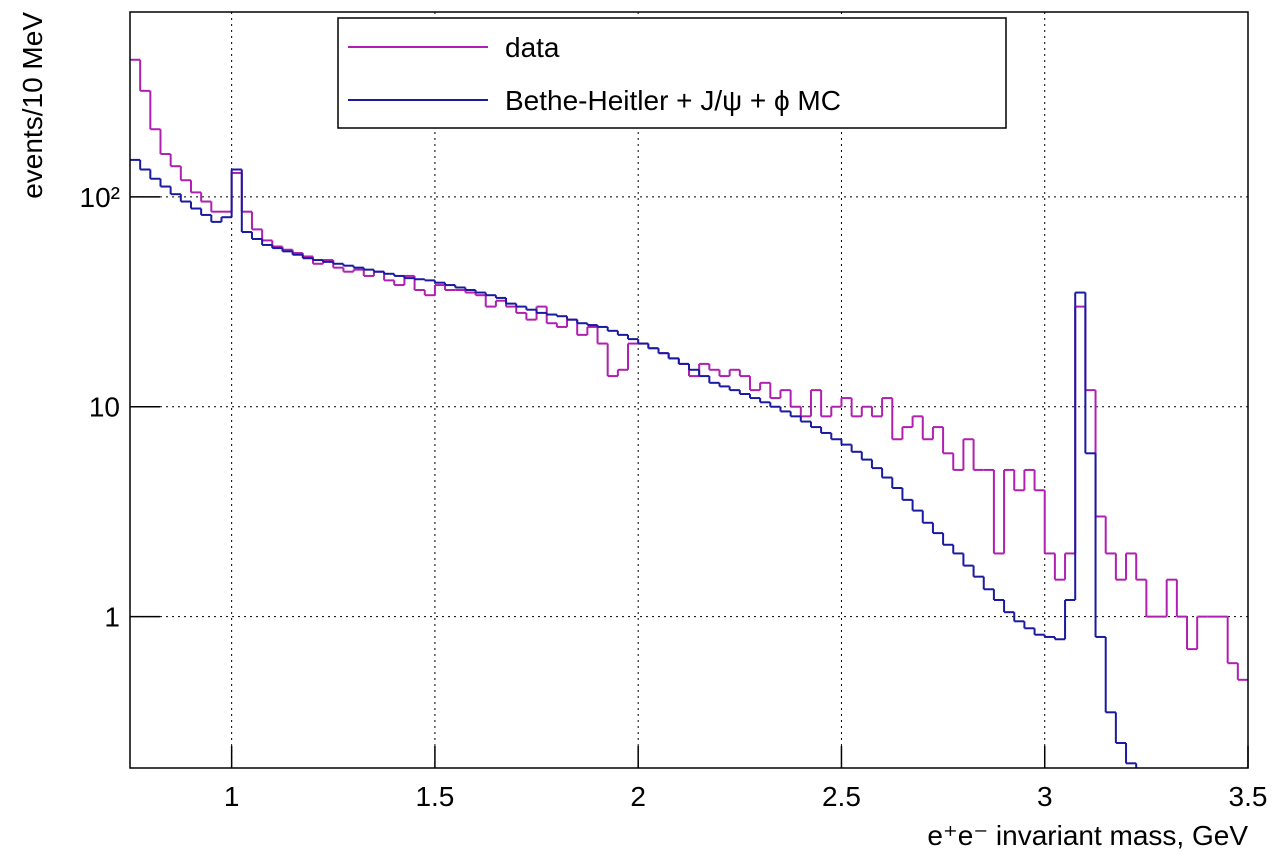 The height and width of the screenshot is (857, 1276). I want to click on x-tick-label: 2.5, so click(841, 796).